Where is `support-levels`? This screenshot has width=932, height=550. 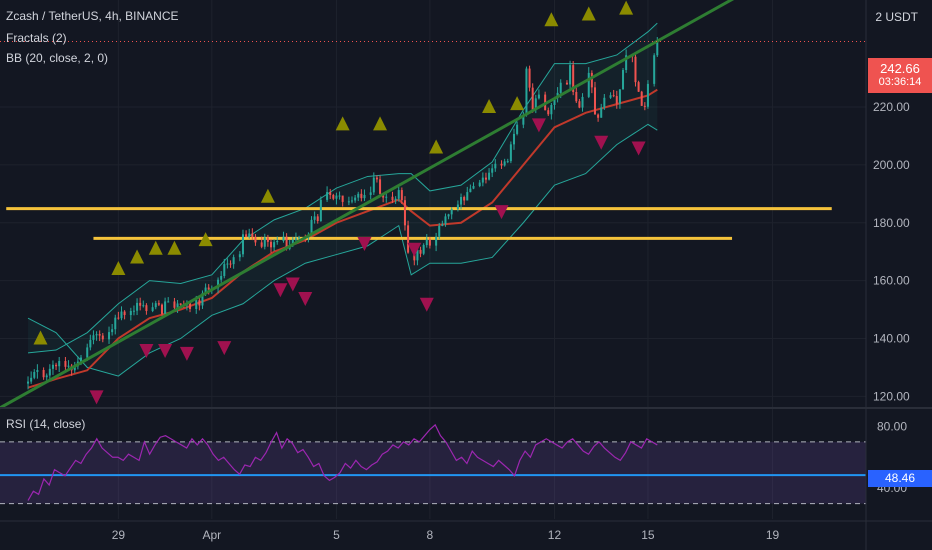 support-levels is located at coordinates (419, 223).